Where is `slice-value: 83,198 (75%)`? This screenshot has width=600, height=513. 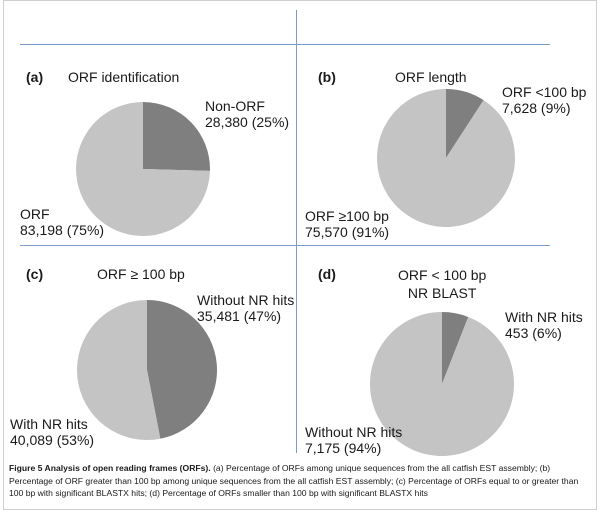 slice-value: 83,198 (75%) is located at coordinates (62, 230).